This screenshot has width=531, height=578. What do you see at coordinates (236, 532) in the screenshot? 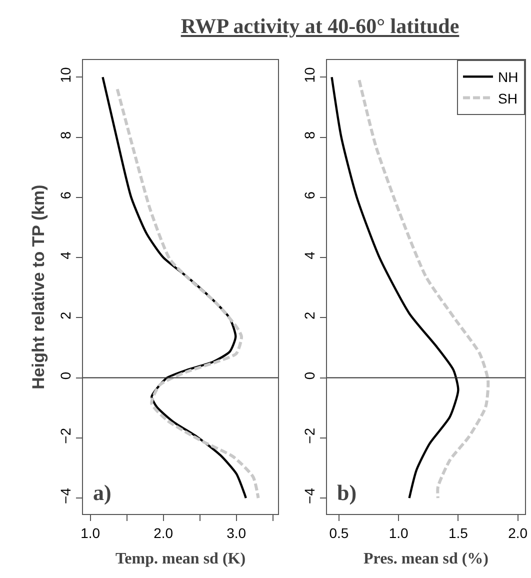
I see `x-tick-label: 3.0` at bounding box center [236, 532].